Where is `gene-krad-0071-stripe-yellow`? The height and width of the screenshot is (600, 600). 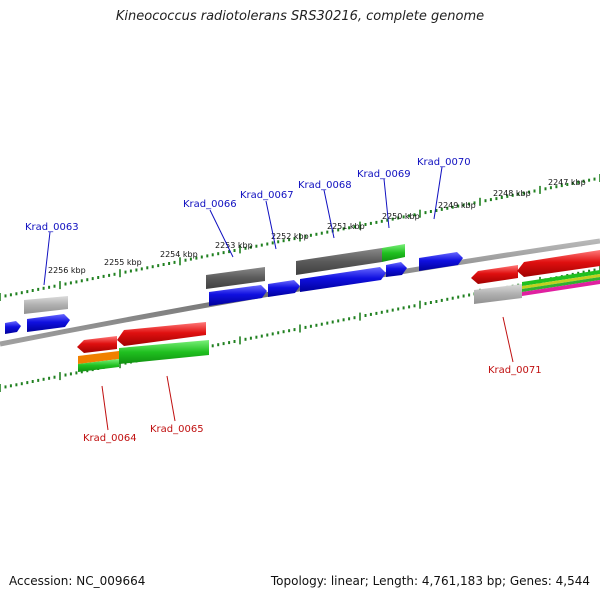
gene-krad-0071-stripe-yellow is located at coordinates (561, 281).